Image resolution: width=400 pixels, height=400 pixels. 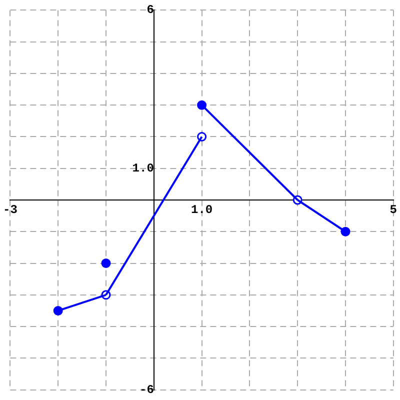 What do you see at coordinates (201, 210) in the screenshot?
I see `x-tick-label: 1.0` at bounding box center [201, 210].